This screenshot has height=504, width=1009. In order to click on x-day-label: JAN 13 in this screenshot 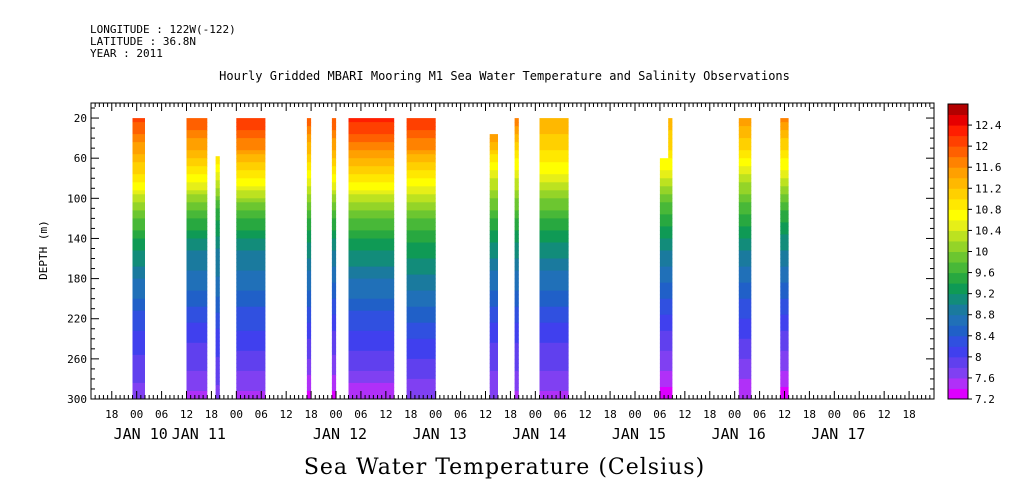, I will do `click(440, 434)`.